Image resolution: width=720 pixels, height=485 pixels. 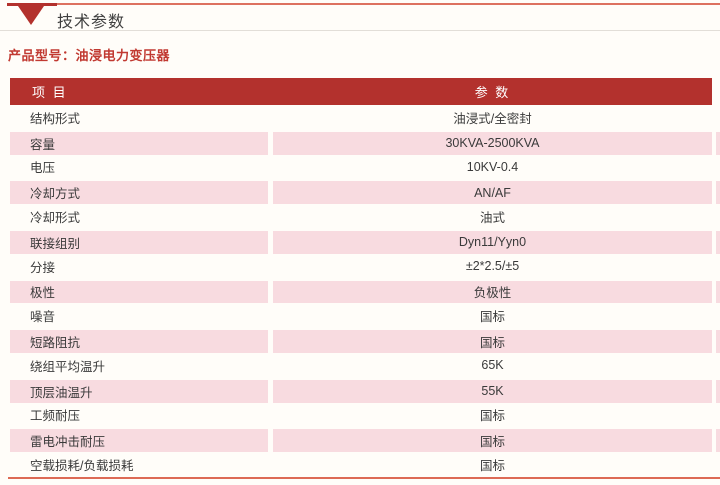 What do you see at coordinates (365, 117) in the screenshot?
I see `table-row: 结构形式 油浸式/全密封` at bounding box center [365, 117].